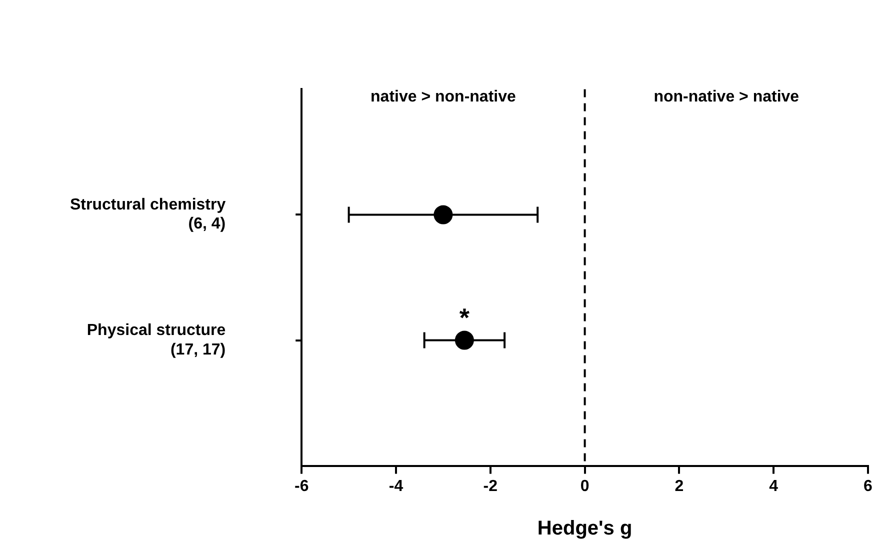  What do you see at coordinates (490, 486) in the screenshot?
I see `x-tick-label: -2` at bounding box center [490, 486].